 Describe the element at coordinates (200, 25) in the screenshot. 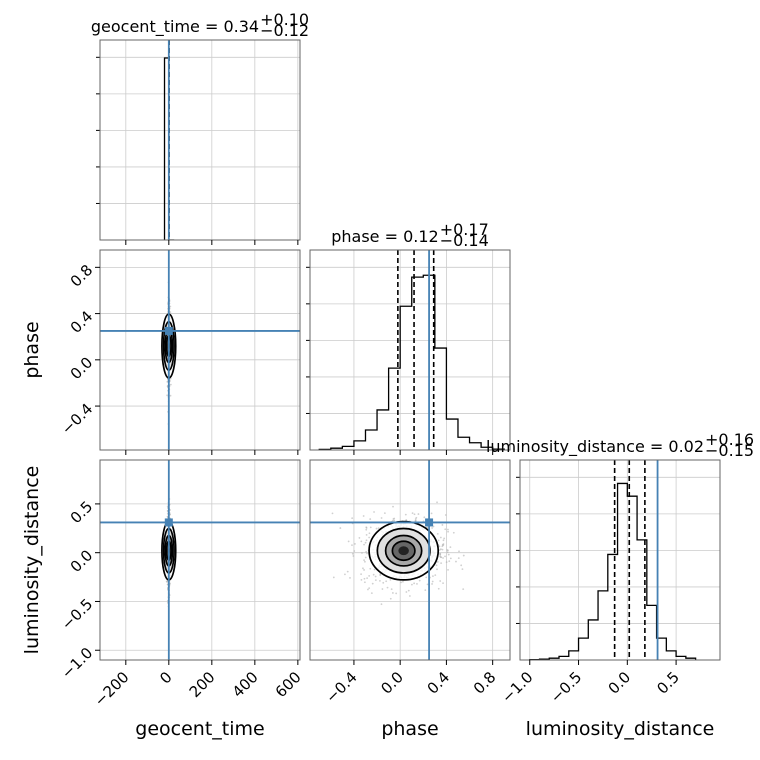

I see `panel-title-geocent_time: geocent_time = 0.34 +0.10−0.12` at that location.